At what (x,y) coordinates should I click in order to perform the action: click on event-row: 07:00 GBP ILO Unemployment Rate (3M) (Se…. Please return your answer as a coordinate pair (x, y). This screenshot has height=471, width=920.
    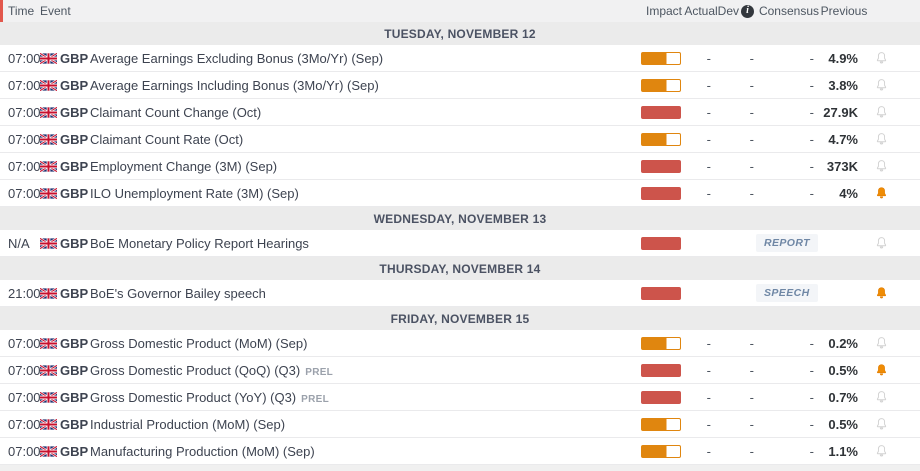
    Looking at the image, I should click on (460, 193).